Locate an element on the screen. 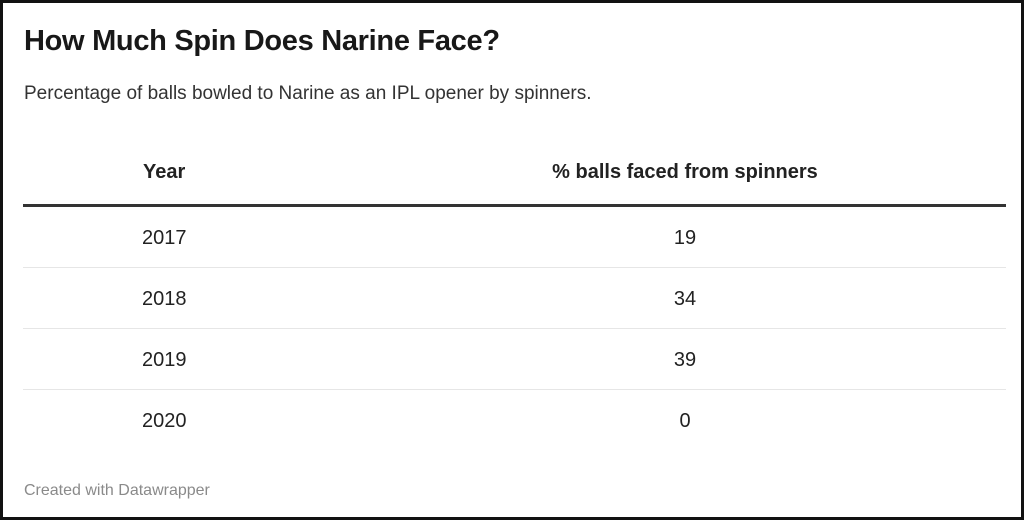 This screenshot has width=1024, height=520. year-cell: 2019 is located at coordinates (164, 360).